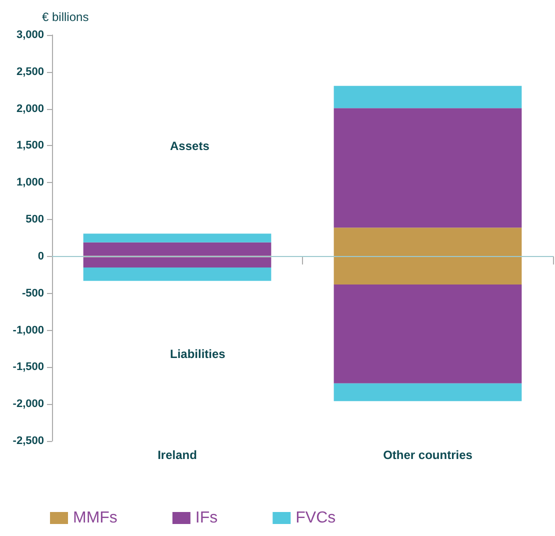  Describe the element at coordinates (316, 518) in the screenshot. I see `legend-label: FVCs` at that location.